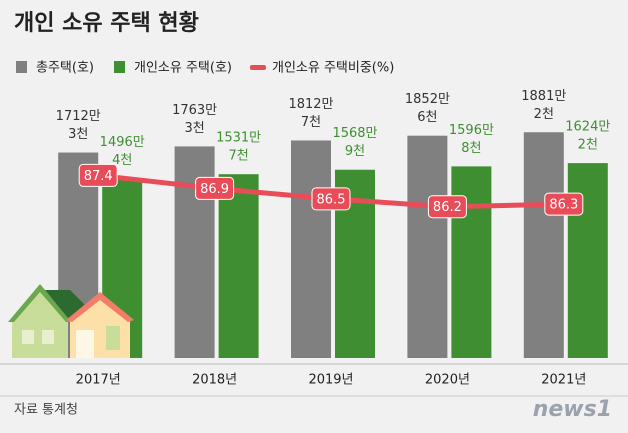 The width and height of the screenshot is (628, 433). What do you see at coordinates (238, 138) in the screenshot?
I see `data-label: 1531만` at bounding box center [238, 138].